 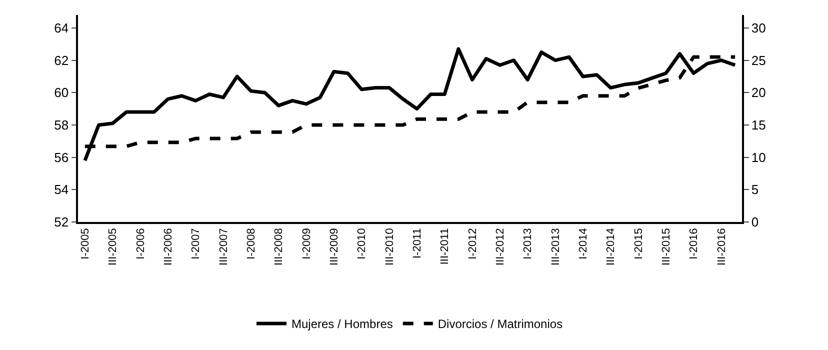 What do you see at coordinates (758, 157) in the screenshot?
I see `y2-tick-label: 10` at bounding box center [758, 157].